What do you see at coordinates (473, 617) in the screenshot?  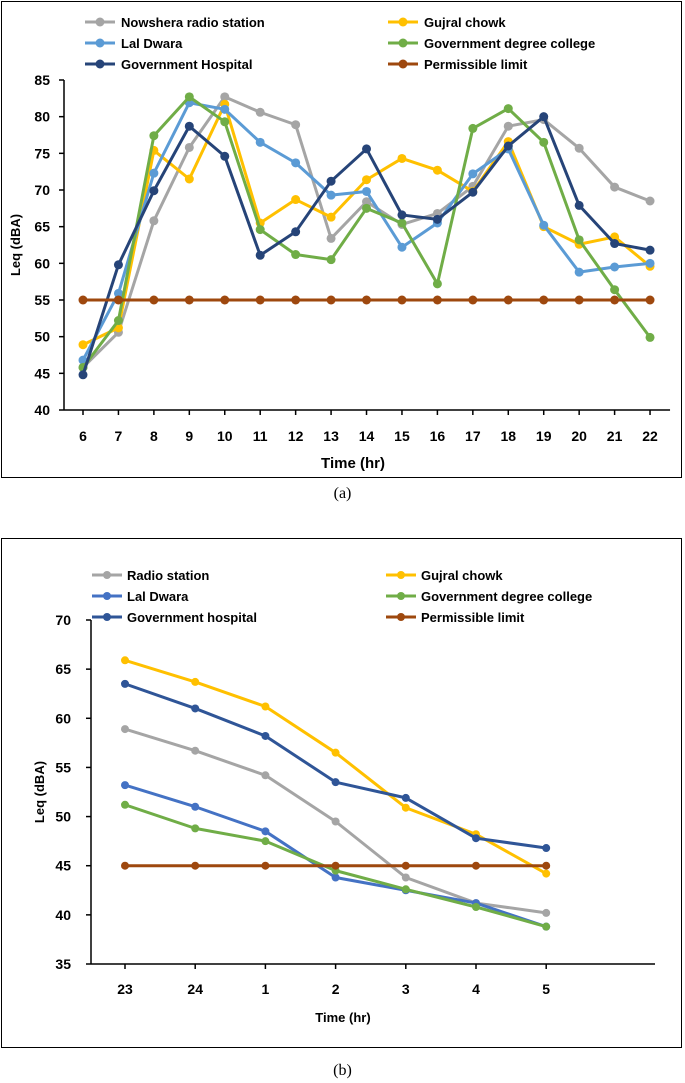 I see `chart-b-legend-label: Permissible limit` at bounding box center [473, 617].